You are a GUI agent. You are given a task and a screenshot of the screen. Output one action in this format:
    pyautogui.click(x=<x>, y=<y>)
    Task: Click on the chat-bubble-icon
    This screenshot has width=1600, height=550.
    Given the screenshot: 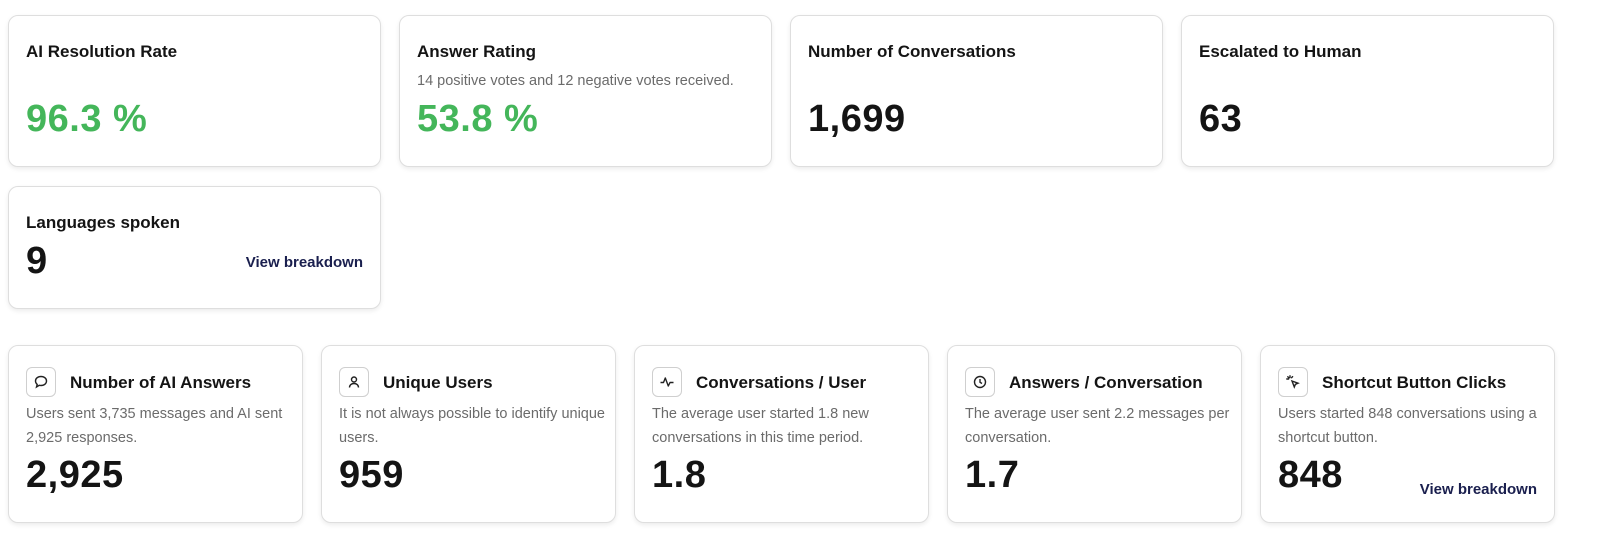 What is the action you would take?
    pyautogui.click(x=41, y=382)
    